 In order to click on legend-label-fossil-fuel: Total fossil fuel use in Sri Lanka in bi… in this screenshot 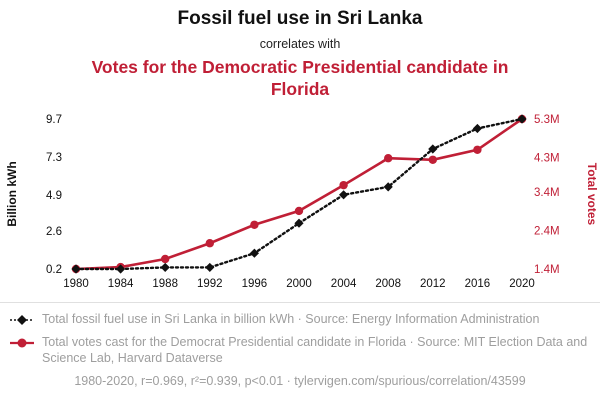, I will do `click(291, 318)`.